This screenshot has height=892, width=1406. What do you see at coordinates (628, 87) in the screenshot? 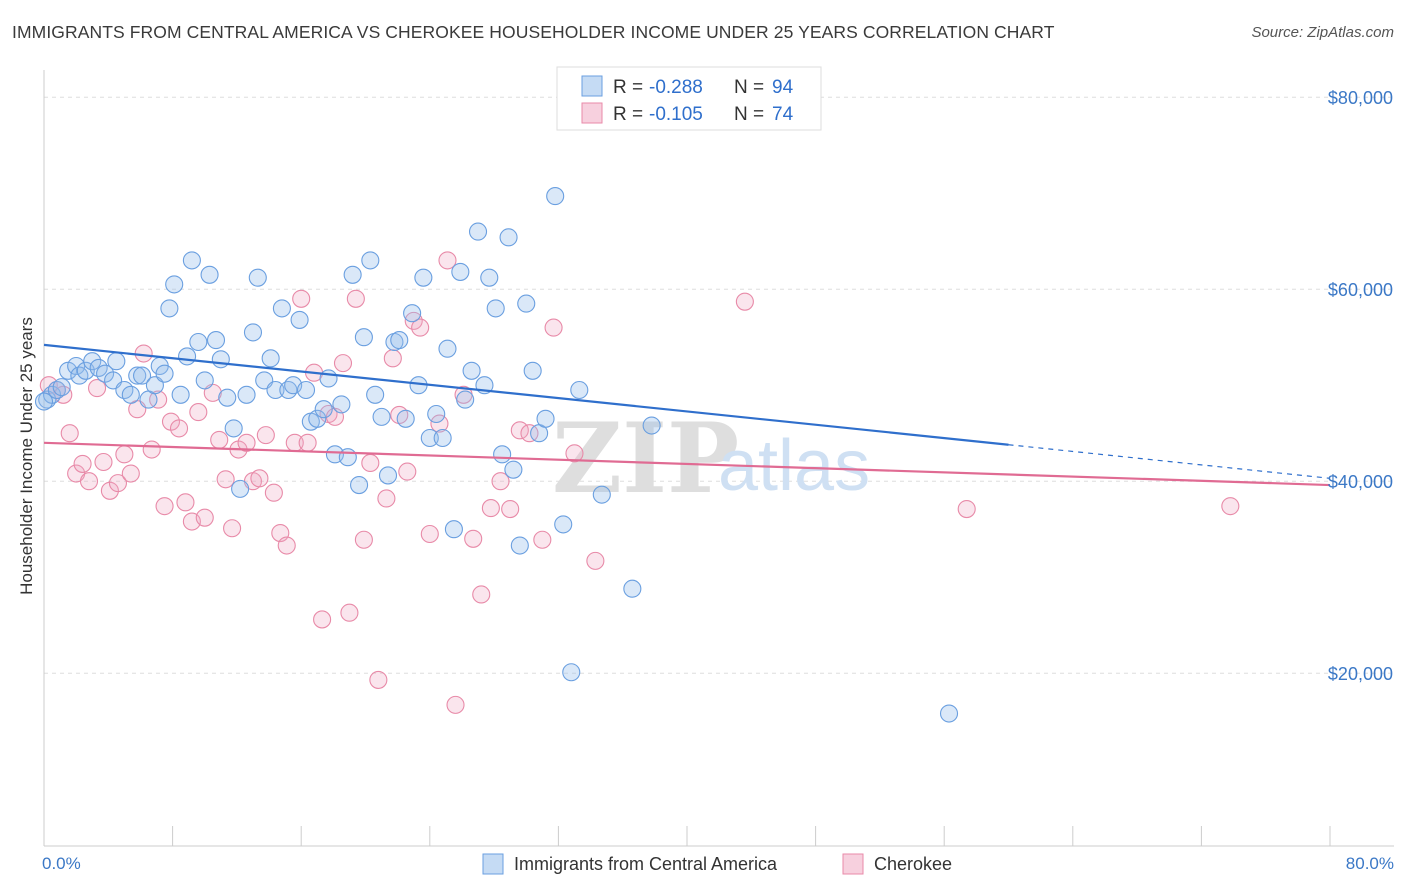
I see `legend-r-label-1: R =` at bounding box center [628, 87].